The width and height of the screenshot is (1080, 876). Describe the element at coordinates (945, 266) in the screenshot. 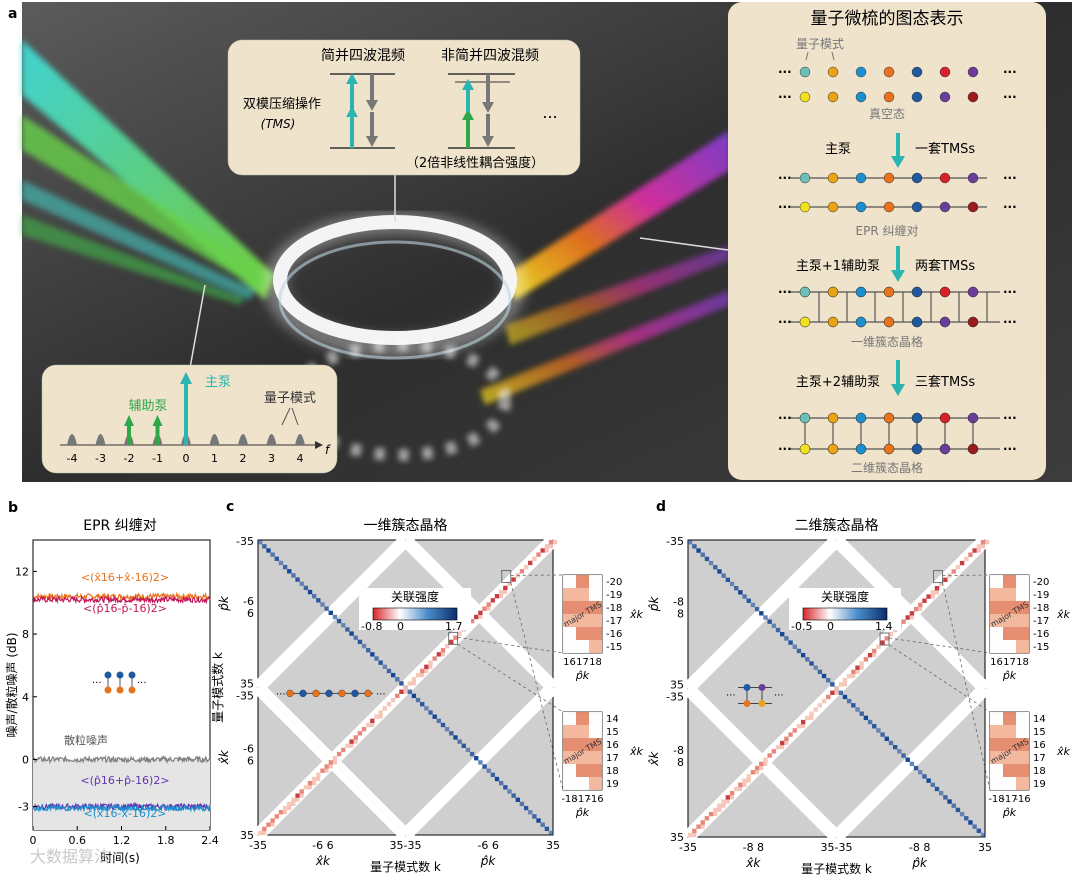

I see `two-sets-tms-label: 两套TMSs` at that location.